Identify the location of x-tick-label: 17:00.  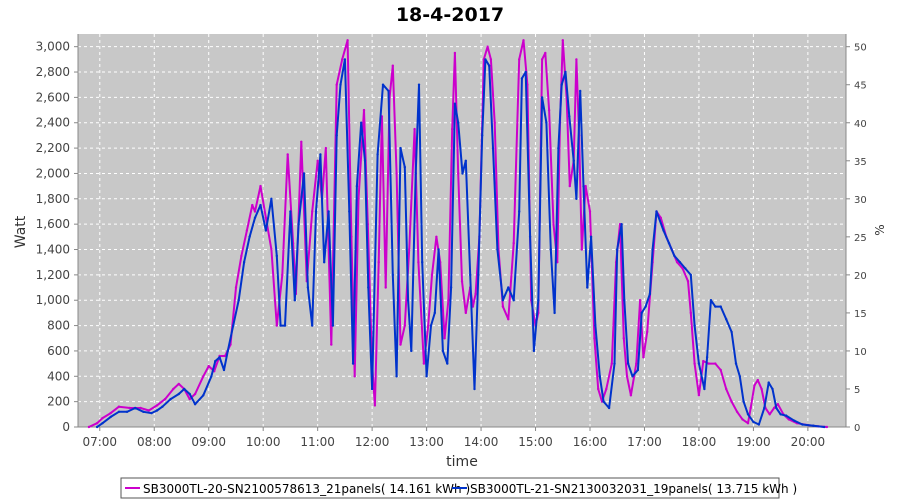
(644, 442).